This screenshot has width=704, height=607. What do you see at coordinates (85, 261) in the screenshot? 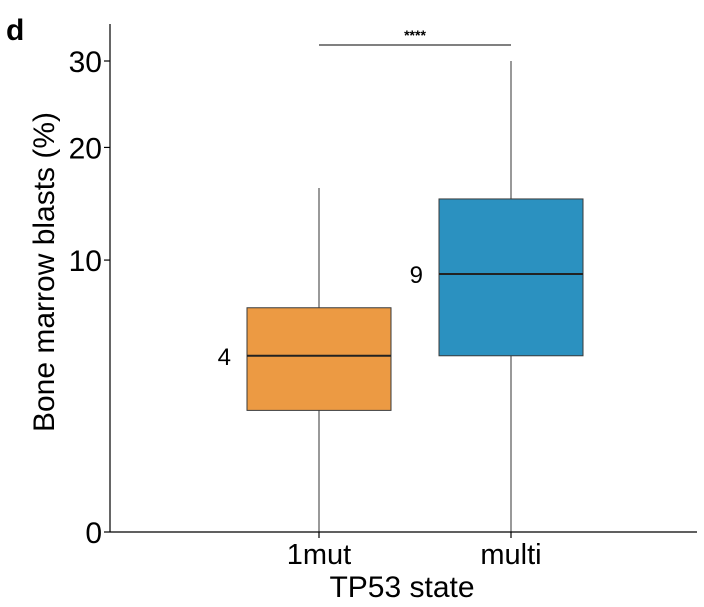
I see `y-tick-label: 10` at bounding box center [85, 261].